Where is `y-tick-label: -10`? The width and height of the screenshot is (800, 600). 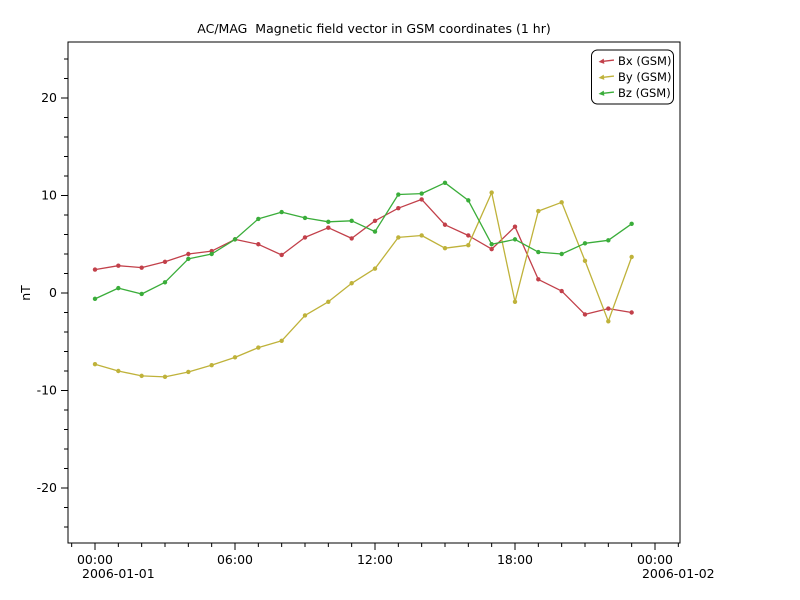 y-tick-label: -10 is located at coordinates (47, 390).